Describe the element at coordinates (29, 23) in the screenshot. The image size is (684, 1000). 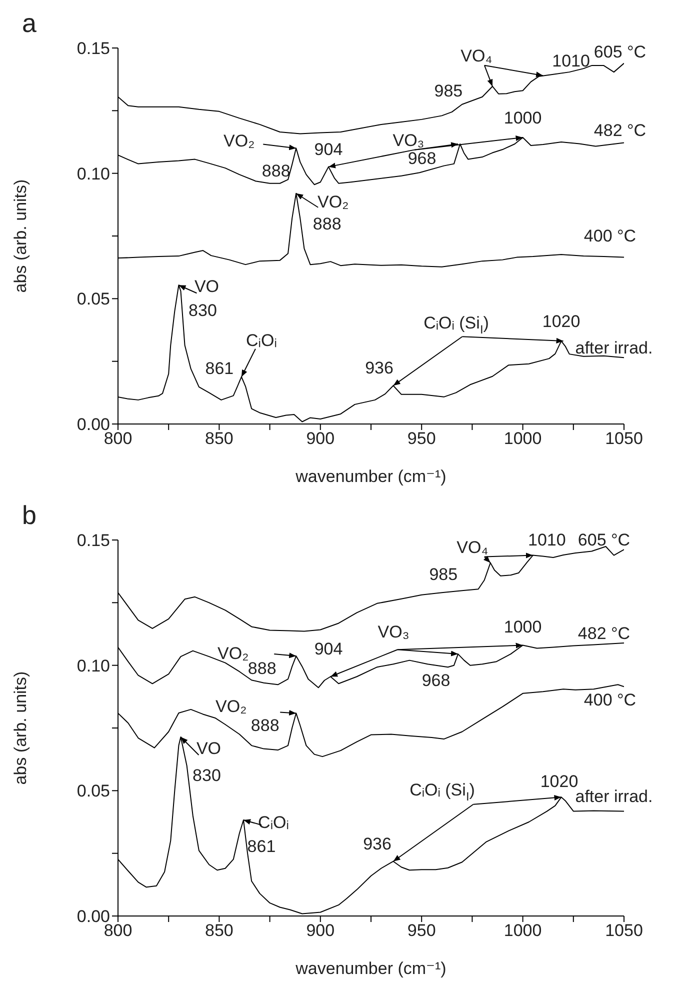
I see `chart-title: a` at that location.